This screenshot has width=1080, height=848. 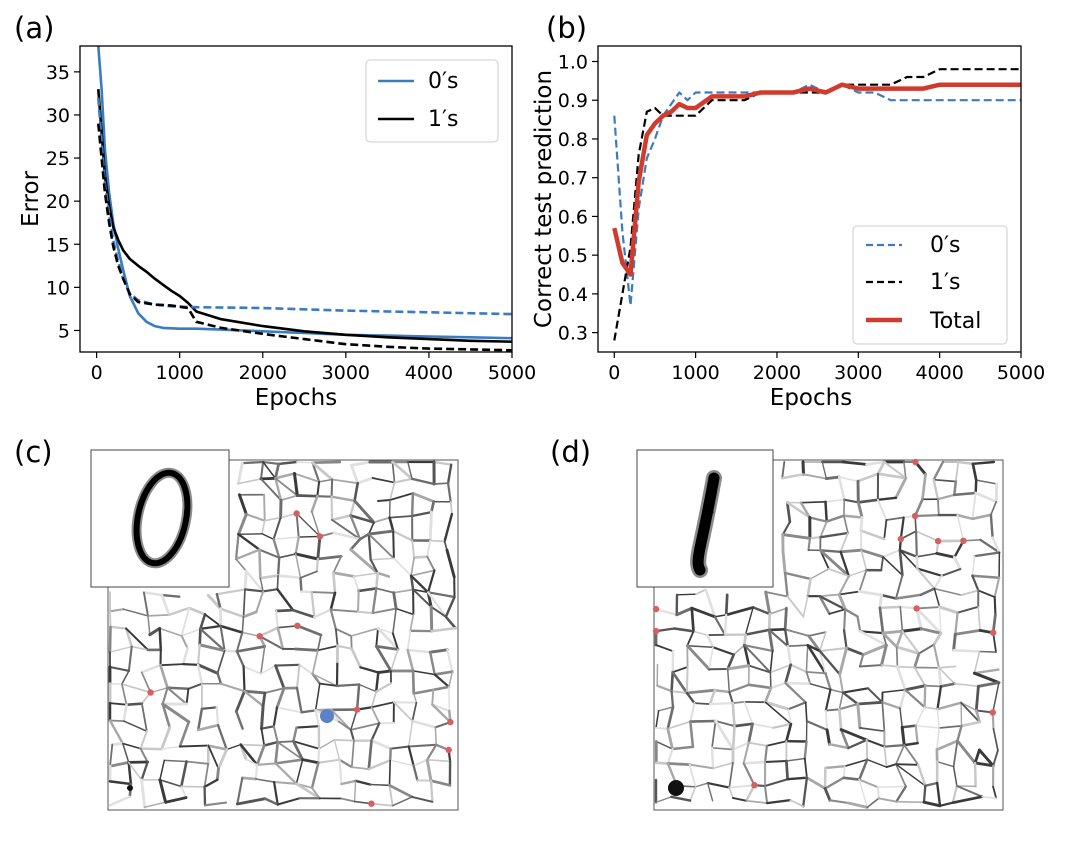 What do you see at coordinates (58, 116) in the screenshot?
I see `ytick-label-a: 30` at bounding box center [58, 116].